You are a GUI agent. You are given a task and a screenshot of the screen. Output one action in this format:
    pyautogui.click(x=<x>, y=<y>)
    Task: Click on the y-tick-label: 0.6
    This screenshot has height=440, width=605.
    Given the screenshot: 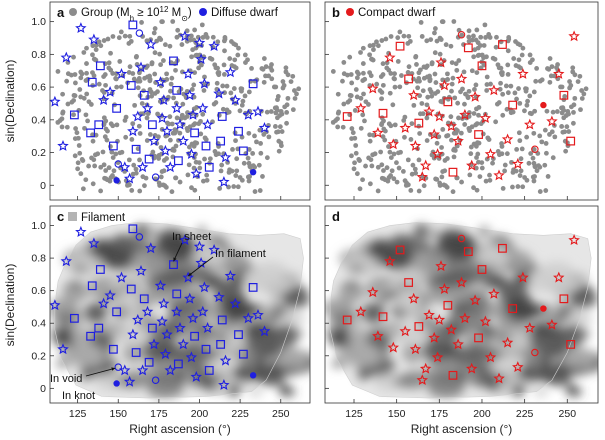 What is the action you would take?
    pyautogui.click(x=38, y=88)
    